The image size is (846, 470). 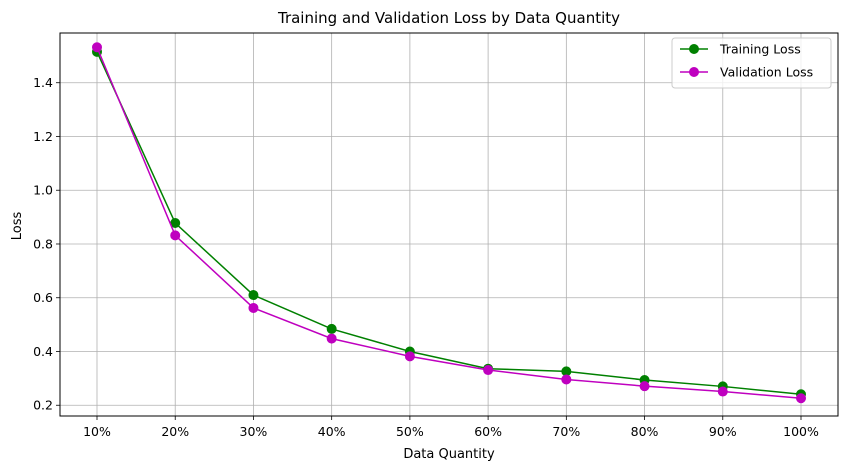 I want to click on x-tick-label: 20%, so click(x=175, y=431).